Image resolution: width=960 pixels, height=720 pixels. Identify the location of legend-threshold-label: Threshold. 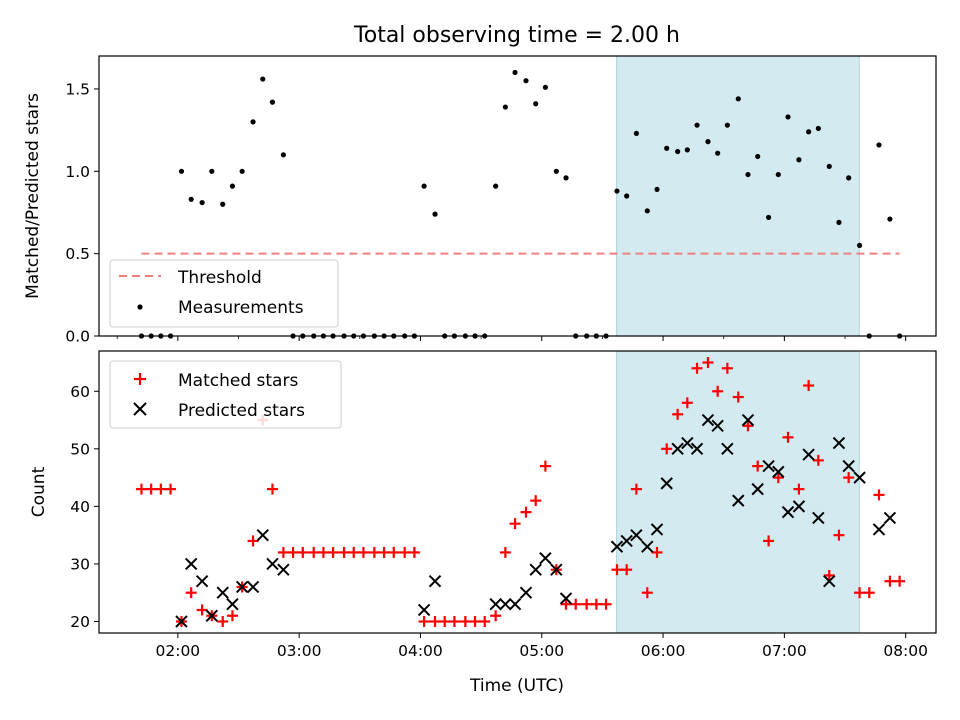
(219, 278).